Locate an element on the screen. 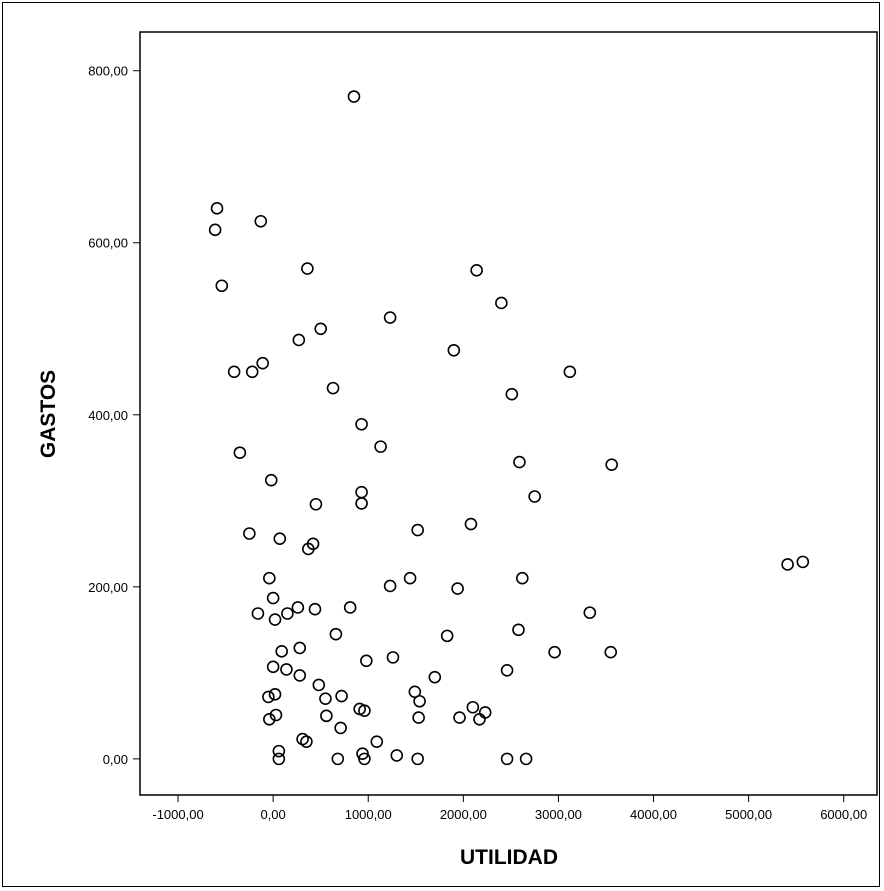 The image size is (884, 891). x-tick-label: -1000,00 is located at coordinates (177, 814).